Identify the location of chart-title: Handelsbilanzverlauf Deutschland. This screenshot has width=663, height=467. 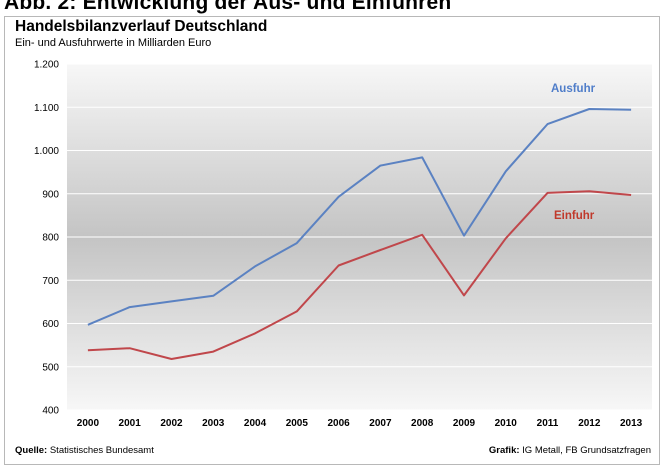
(141, 26).